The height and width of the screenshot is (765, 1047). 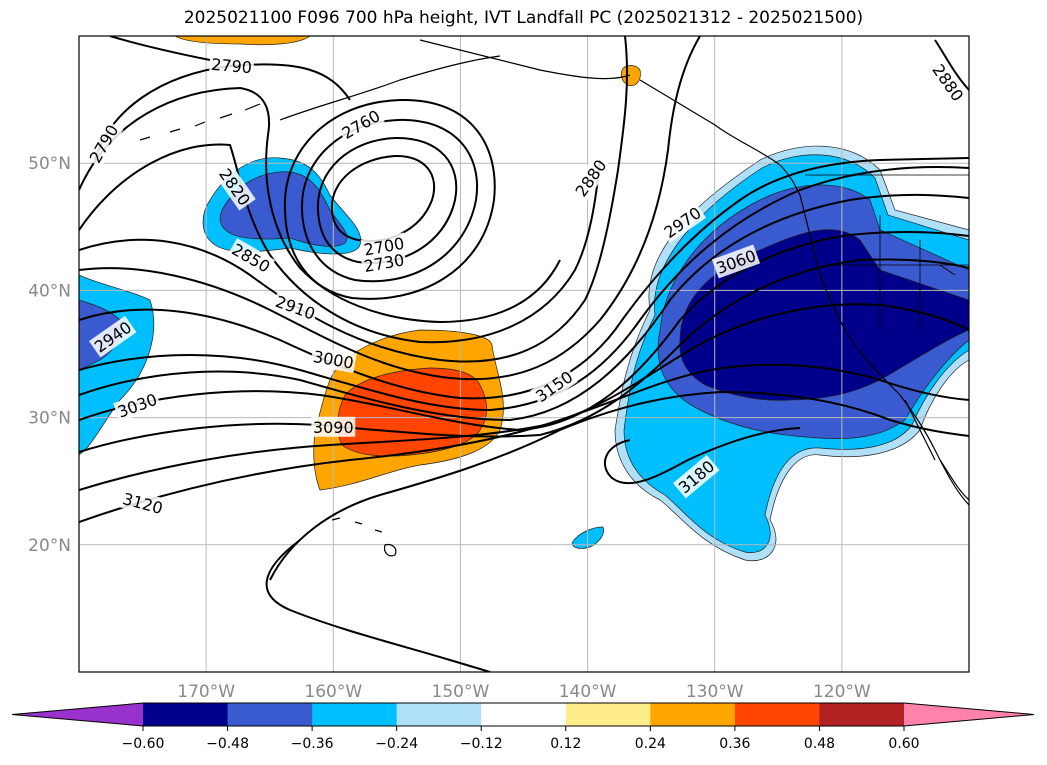 What do you see at coordinates (936, 450) in the screenshot?
I see `baja` at bounding box center [936, 450].